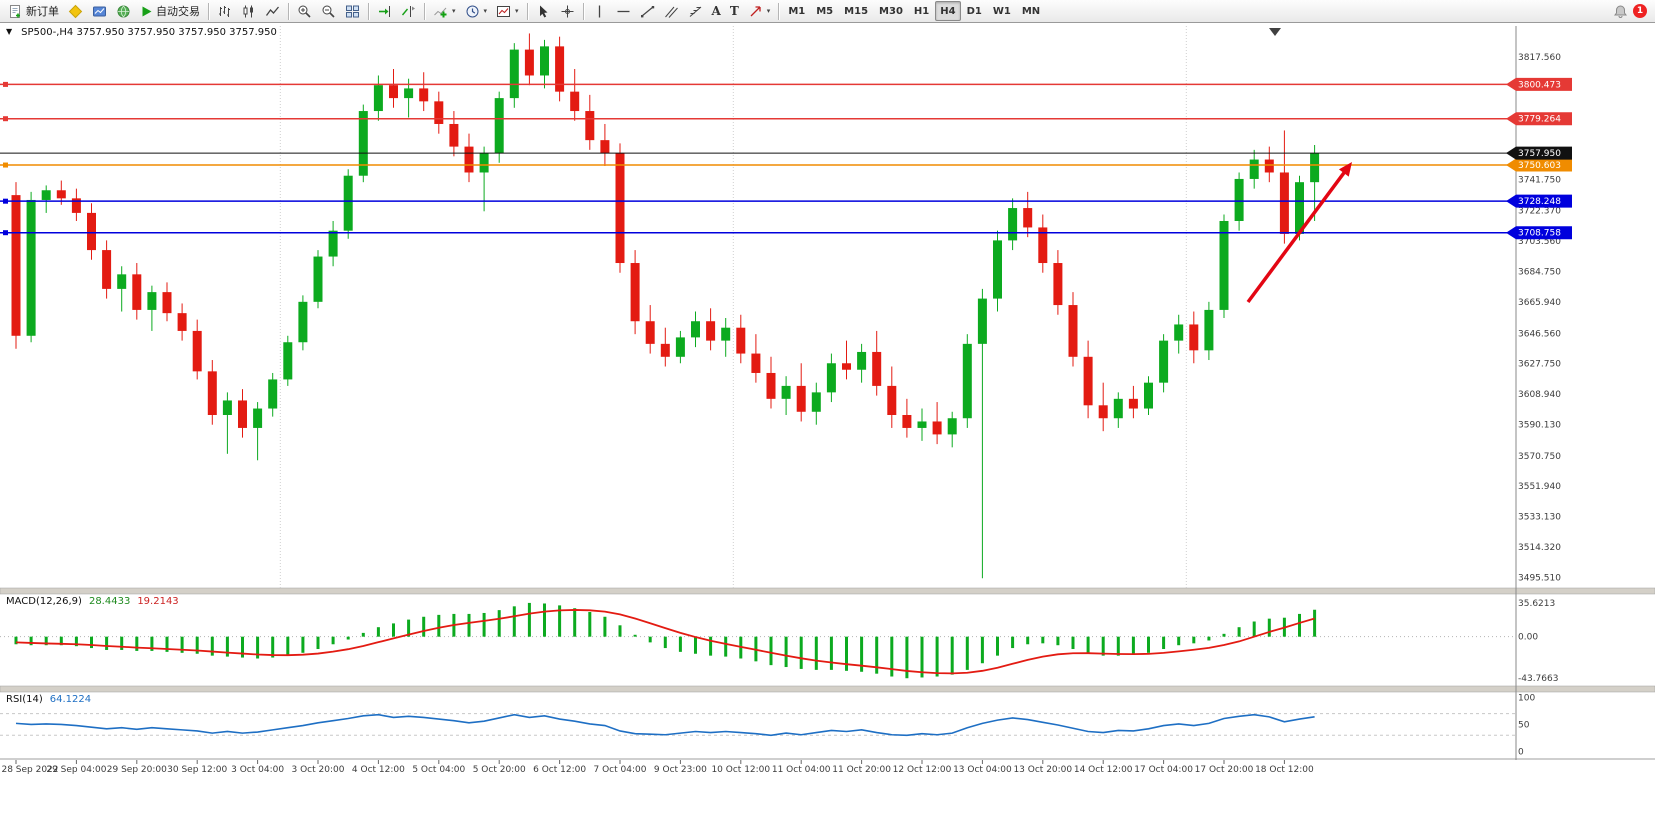 This screenshot has height=824, width=1655. What do you see at coordinates (759, 11) in the screenshot?
I see `arrows-button: ▾` at bounding box center [759, 11].